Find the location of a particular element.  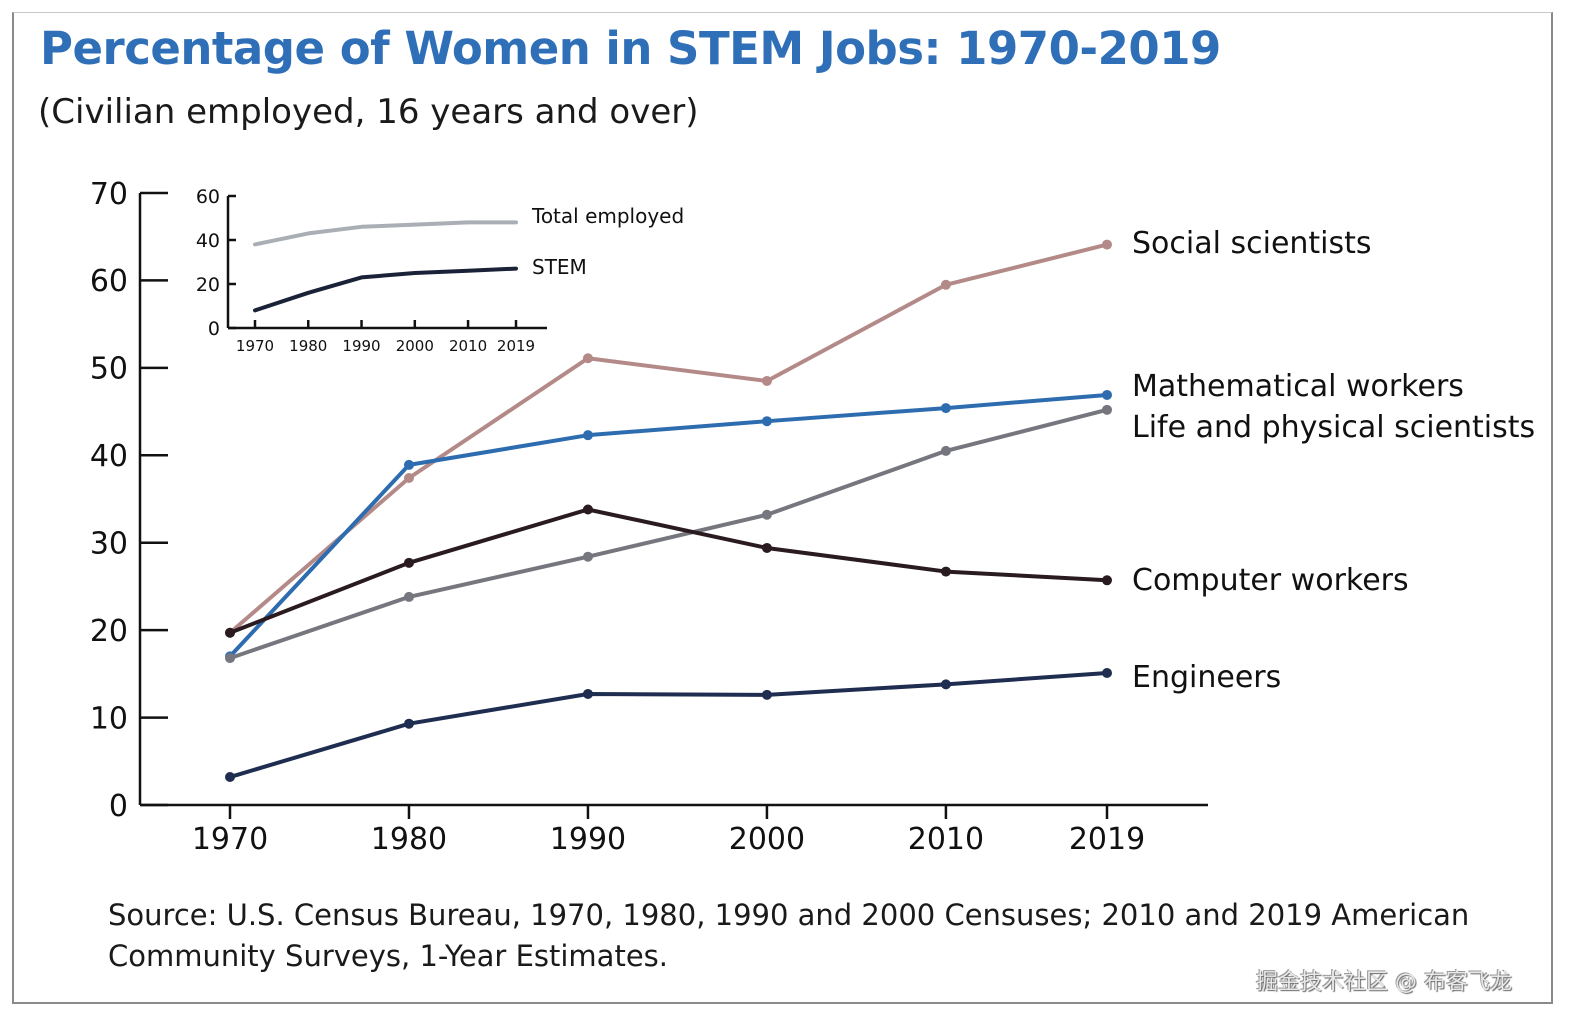

y-tick-label: 70 is located at coordinates (109, 194).